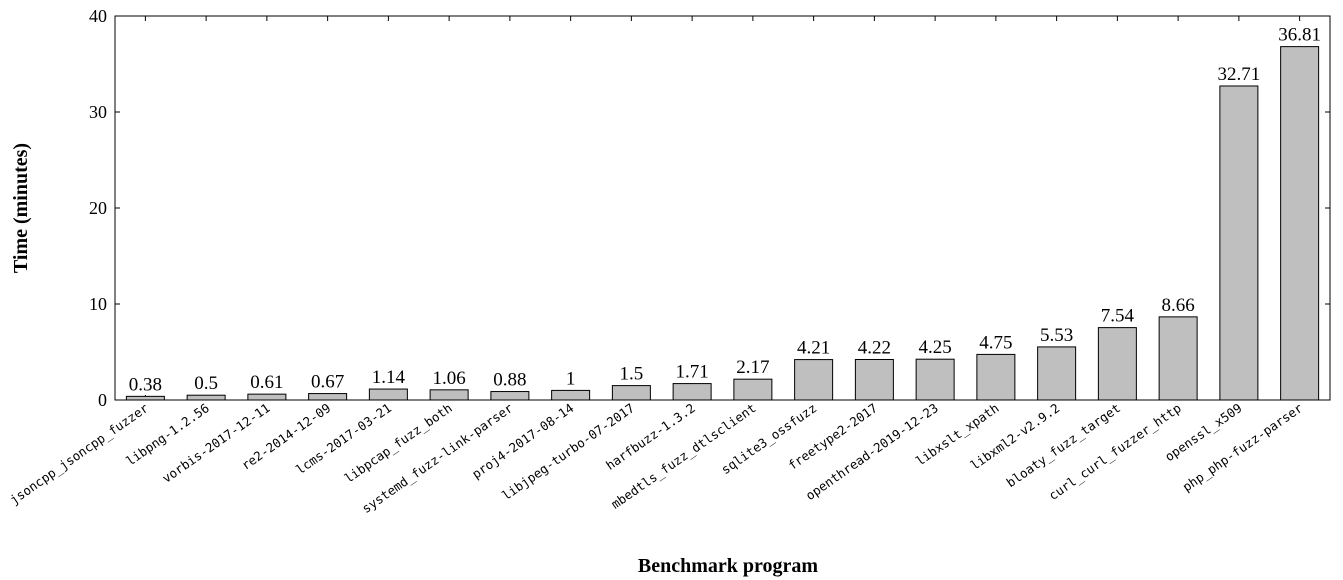  Describe the element at coordinates (1178, 305) in the screenshot. I see `data-label: 8.66` at that location.